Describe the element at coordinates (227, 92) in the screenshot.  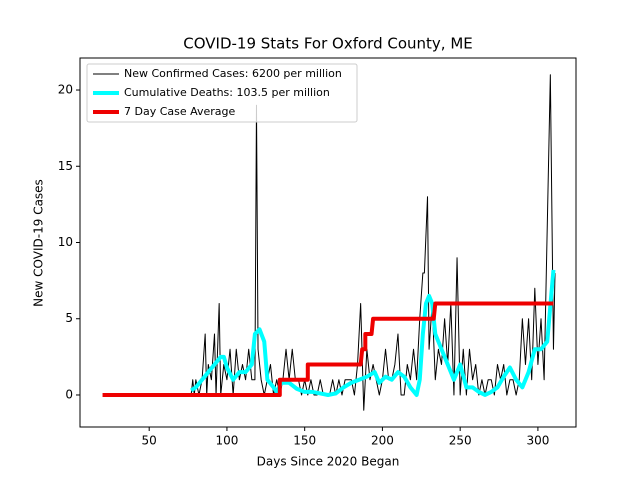
I see `legend-label: Cumulative Deaths: 103.5 per million` at that location.